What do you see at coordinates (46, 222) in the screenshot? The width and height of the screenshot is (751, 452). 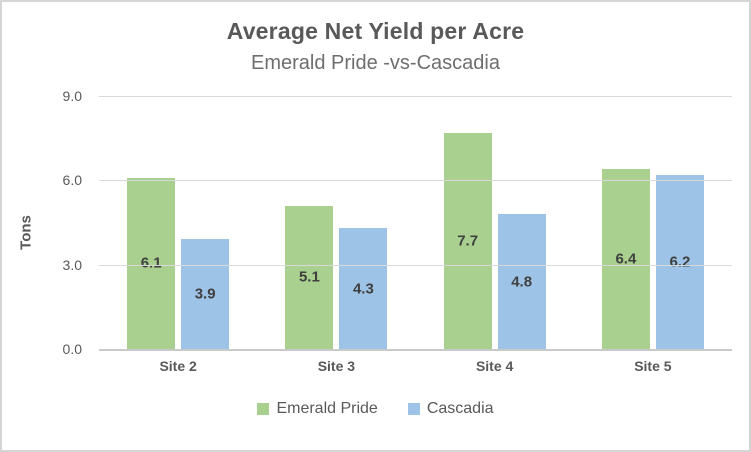 I see `y-axis-ticks: 0.0 3.0 6.0 9.0` at bounding box center [46, 222].